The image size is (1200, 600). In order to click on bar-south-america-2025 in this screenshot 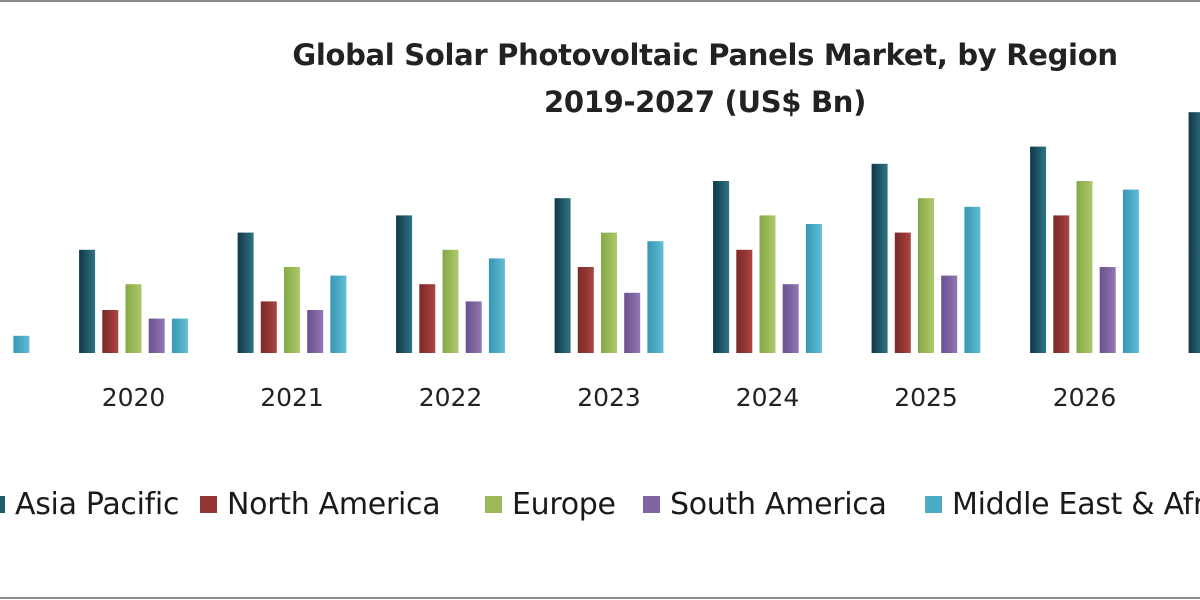, I will do `click(949, 314)`.